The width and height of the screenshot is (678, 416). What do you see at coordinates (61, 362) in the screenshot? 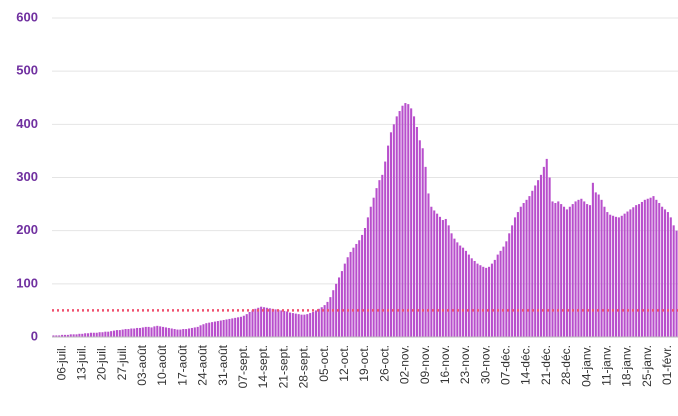
I see `x-tick-label: 06-juil.` at bounding box center [61, 362].